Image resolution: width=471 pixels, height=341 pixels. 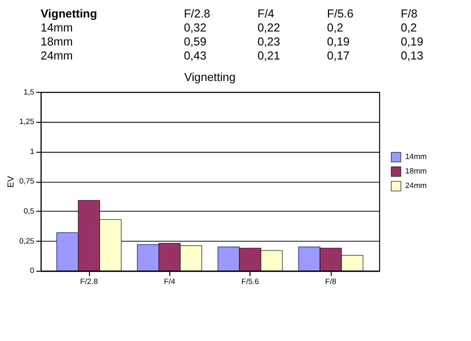 I want to click on y-tick-label: 0,75, so click(x=26, y=181).